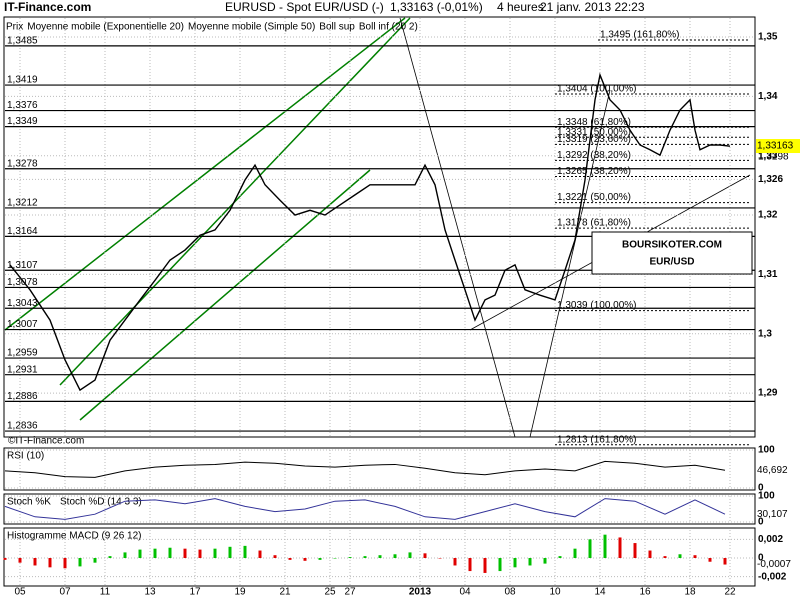 The image size is (800, 600). I want to click on current-label: 1,33163, so click(775, 146).